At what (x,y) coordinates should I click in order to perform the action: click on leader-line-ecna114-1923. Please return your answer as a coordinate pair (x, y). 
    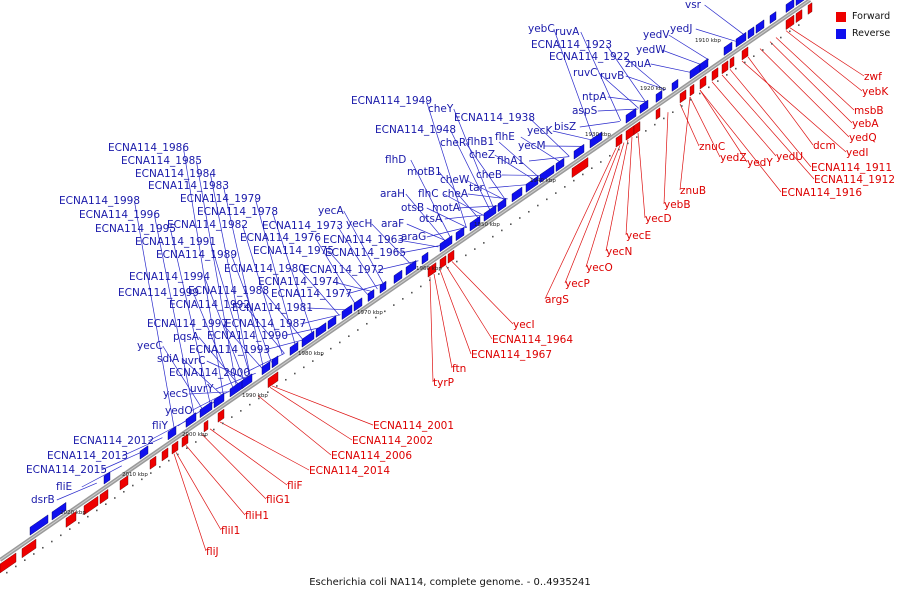
    Looking at the image, I should click on (626, 74).